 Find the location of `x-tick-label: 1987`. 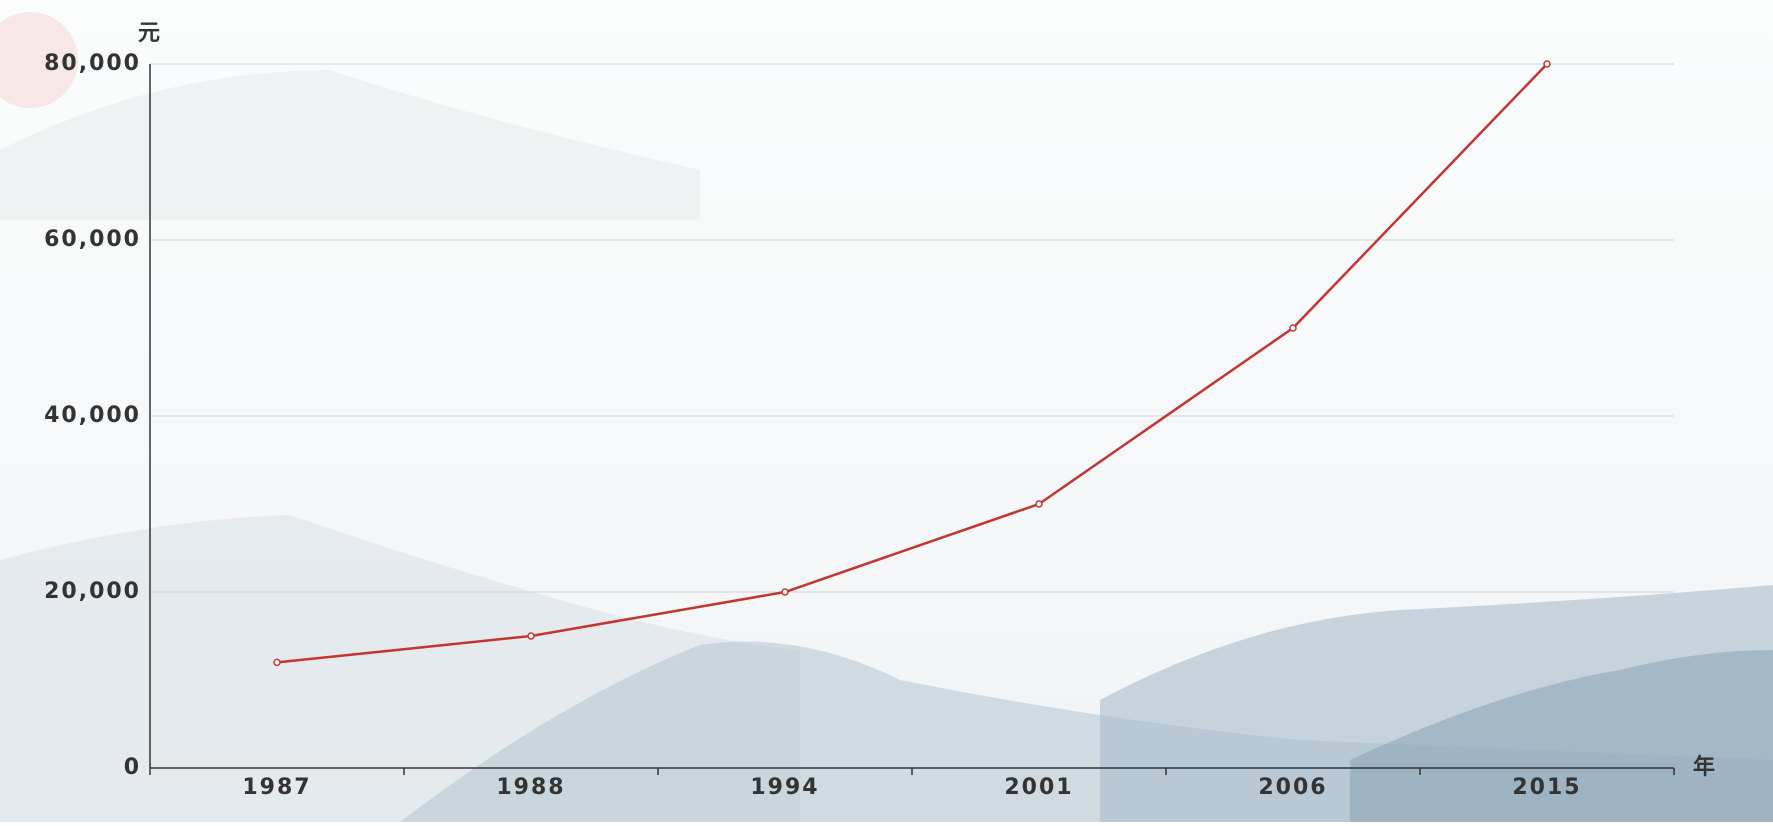

x-tick-label: 1987 is located at coordinates (276, 787).